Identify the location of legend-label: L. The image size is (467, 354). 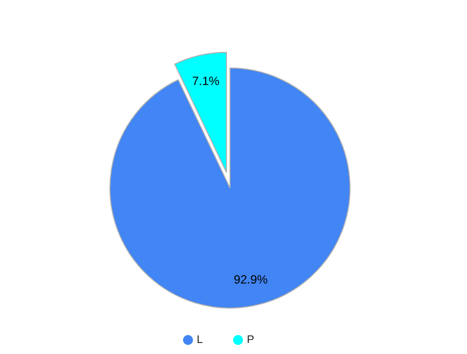
(199, 340).